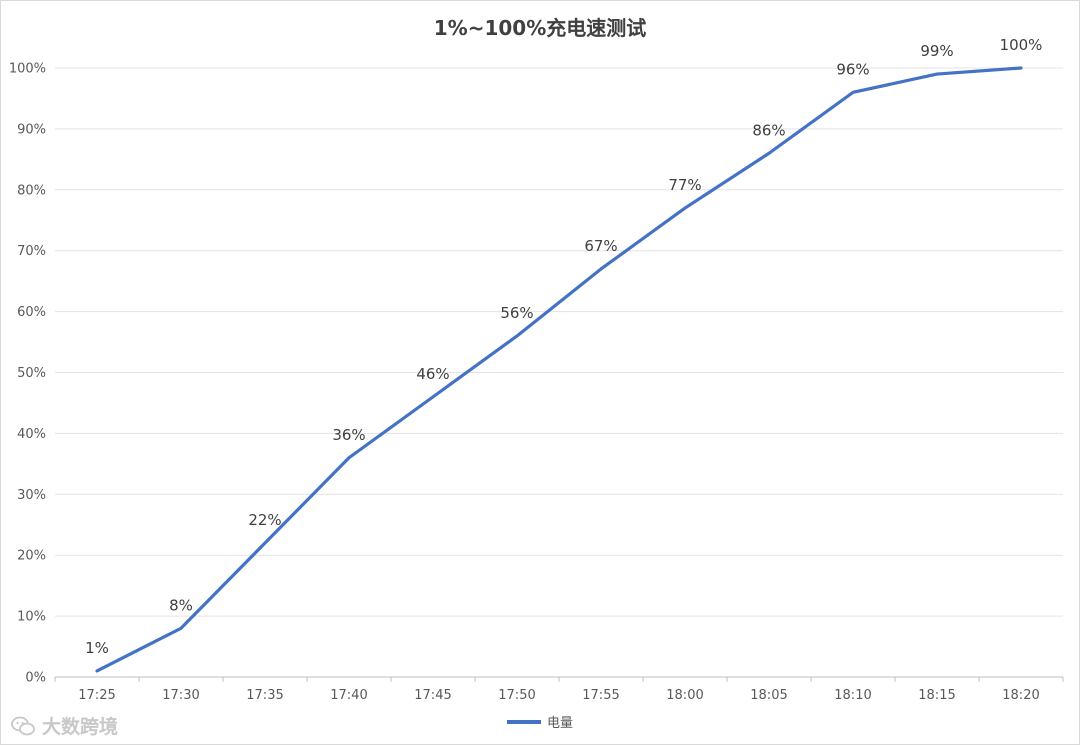 The width and height of the screenshot is (1080, 745). What do you see at coordinates (264, 520) in the screenshot?
I see `data-label: 22%` at bounding box center [264, 520].